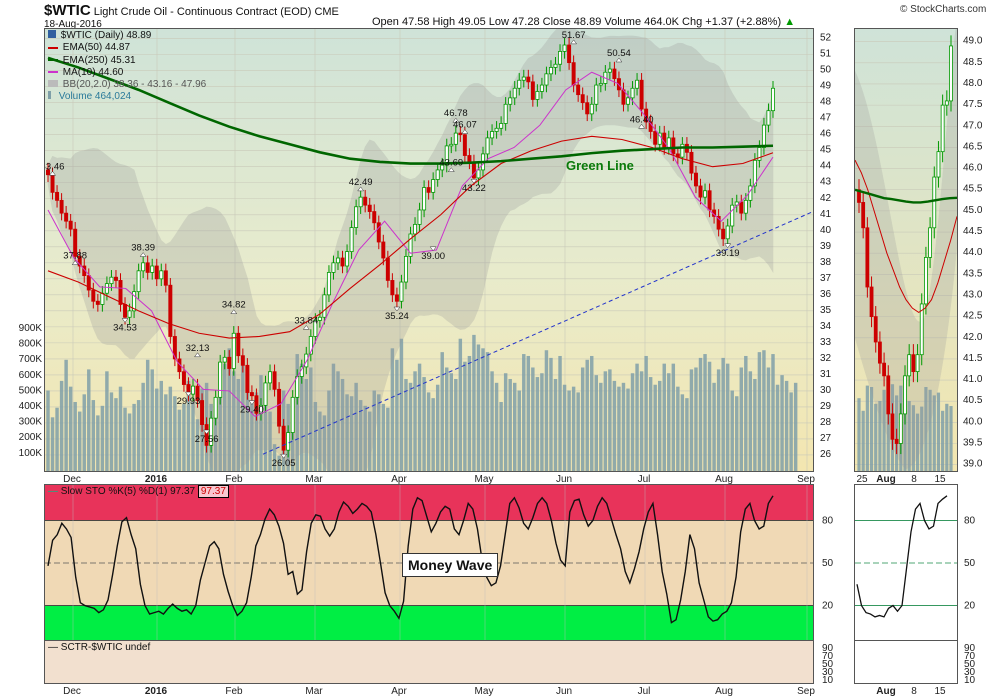 The image size is (1000, 700). Describe the element at coordinates (361, 182) in the screenshot. I see `price-annotation: 42.49` at that location.